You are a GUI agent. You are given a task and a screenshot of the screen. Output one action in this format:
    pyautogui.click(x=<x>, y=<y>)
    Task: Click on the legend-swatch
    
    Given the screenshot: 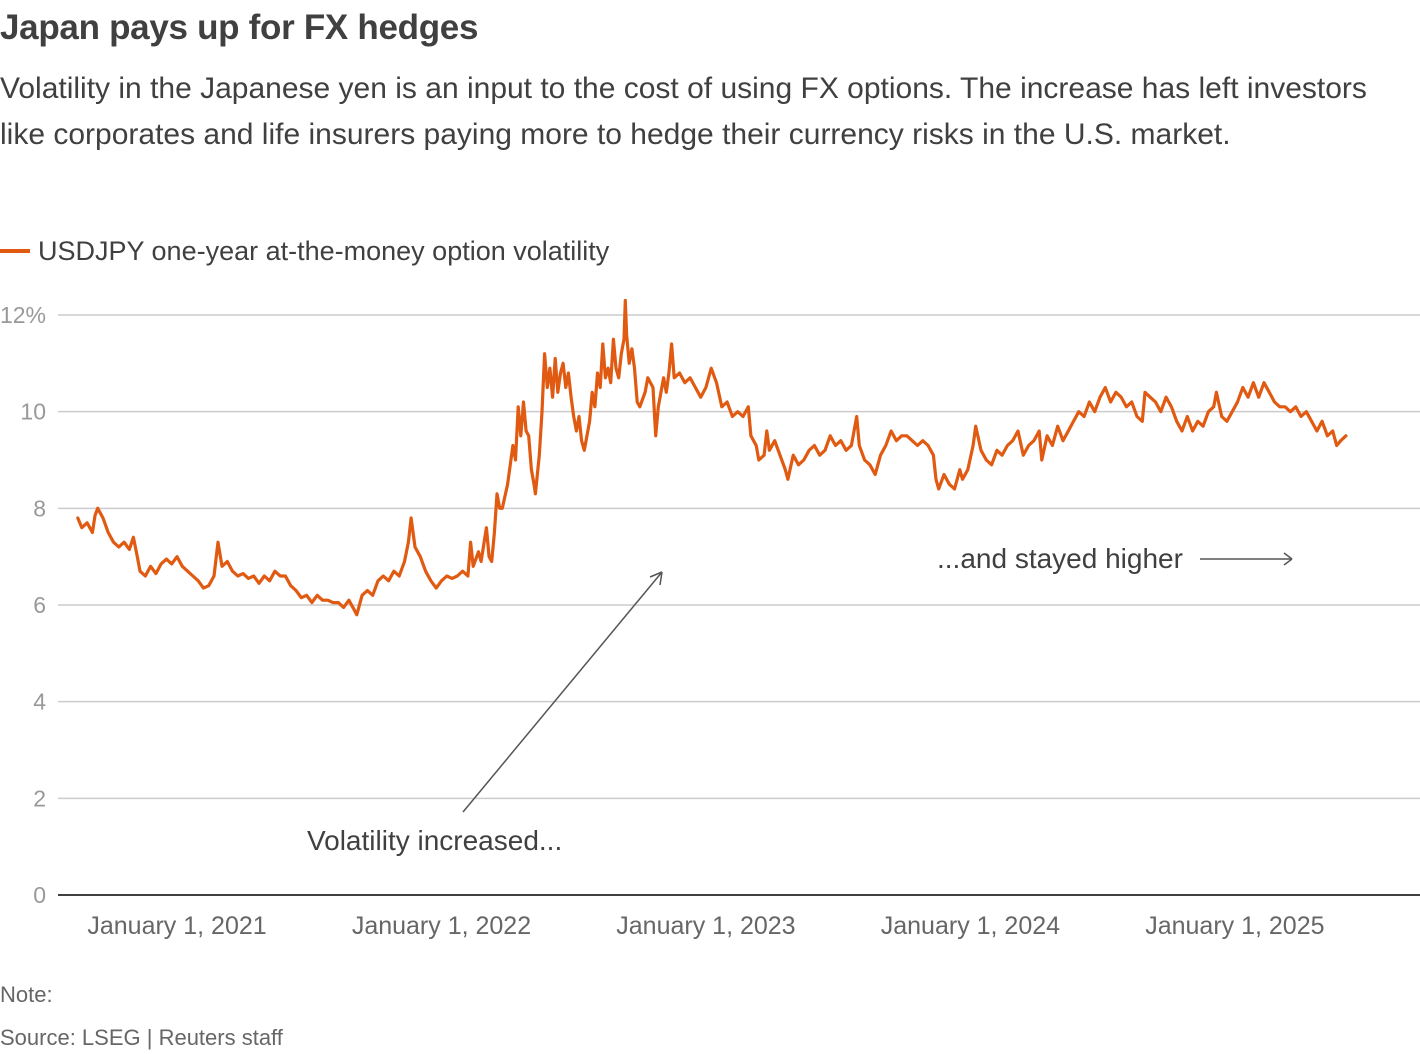 What is the action you would take?
    pyautogui.click(x=15, y=251)
    